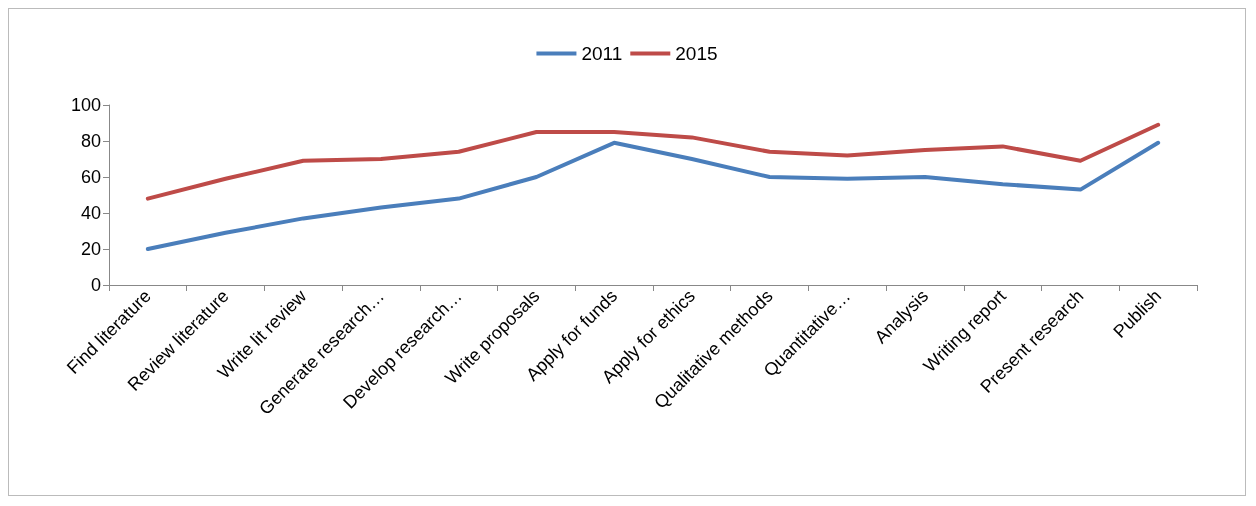 This screenshot has height=506, width=1256. I want to click on y-tick-label: 80, so click(90, 141).